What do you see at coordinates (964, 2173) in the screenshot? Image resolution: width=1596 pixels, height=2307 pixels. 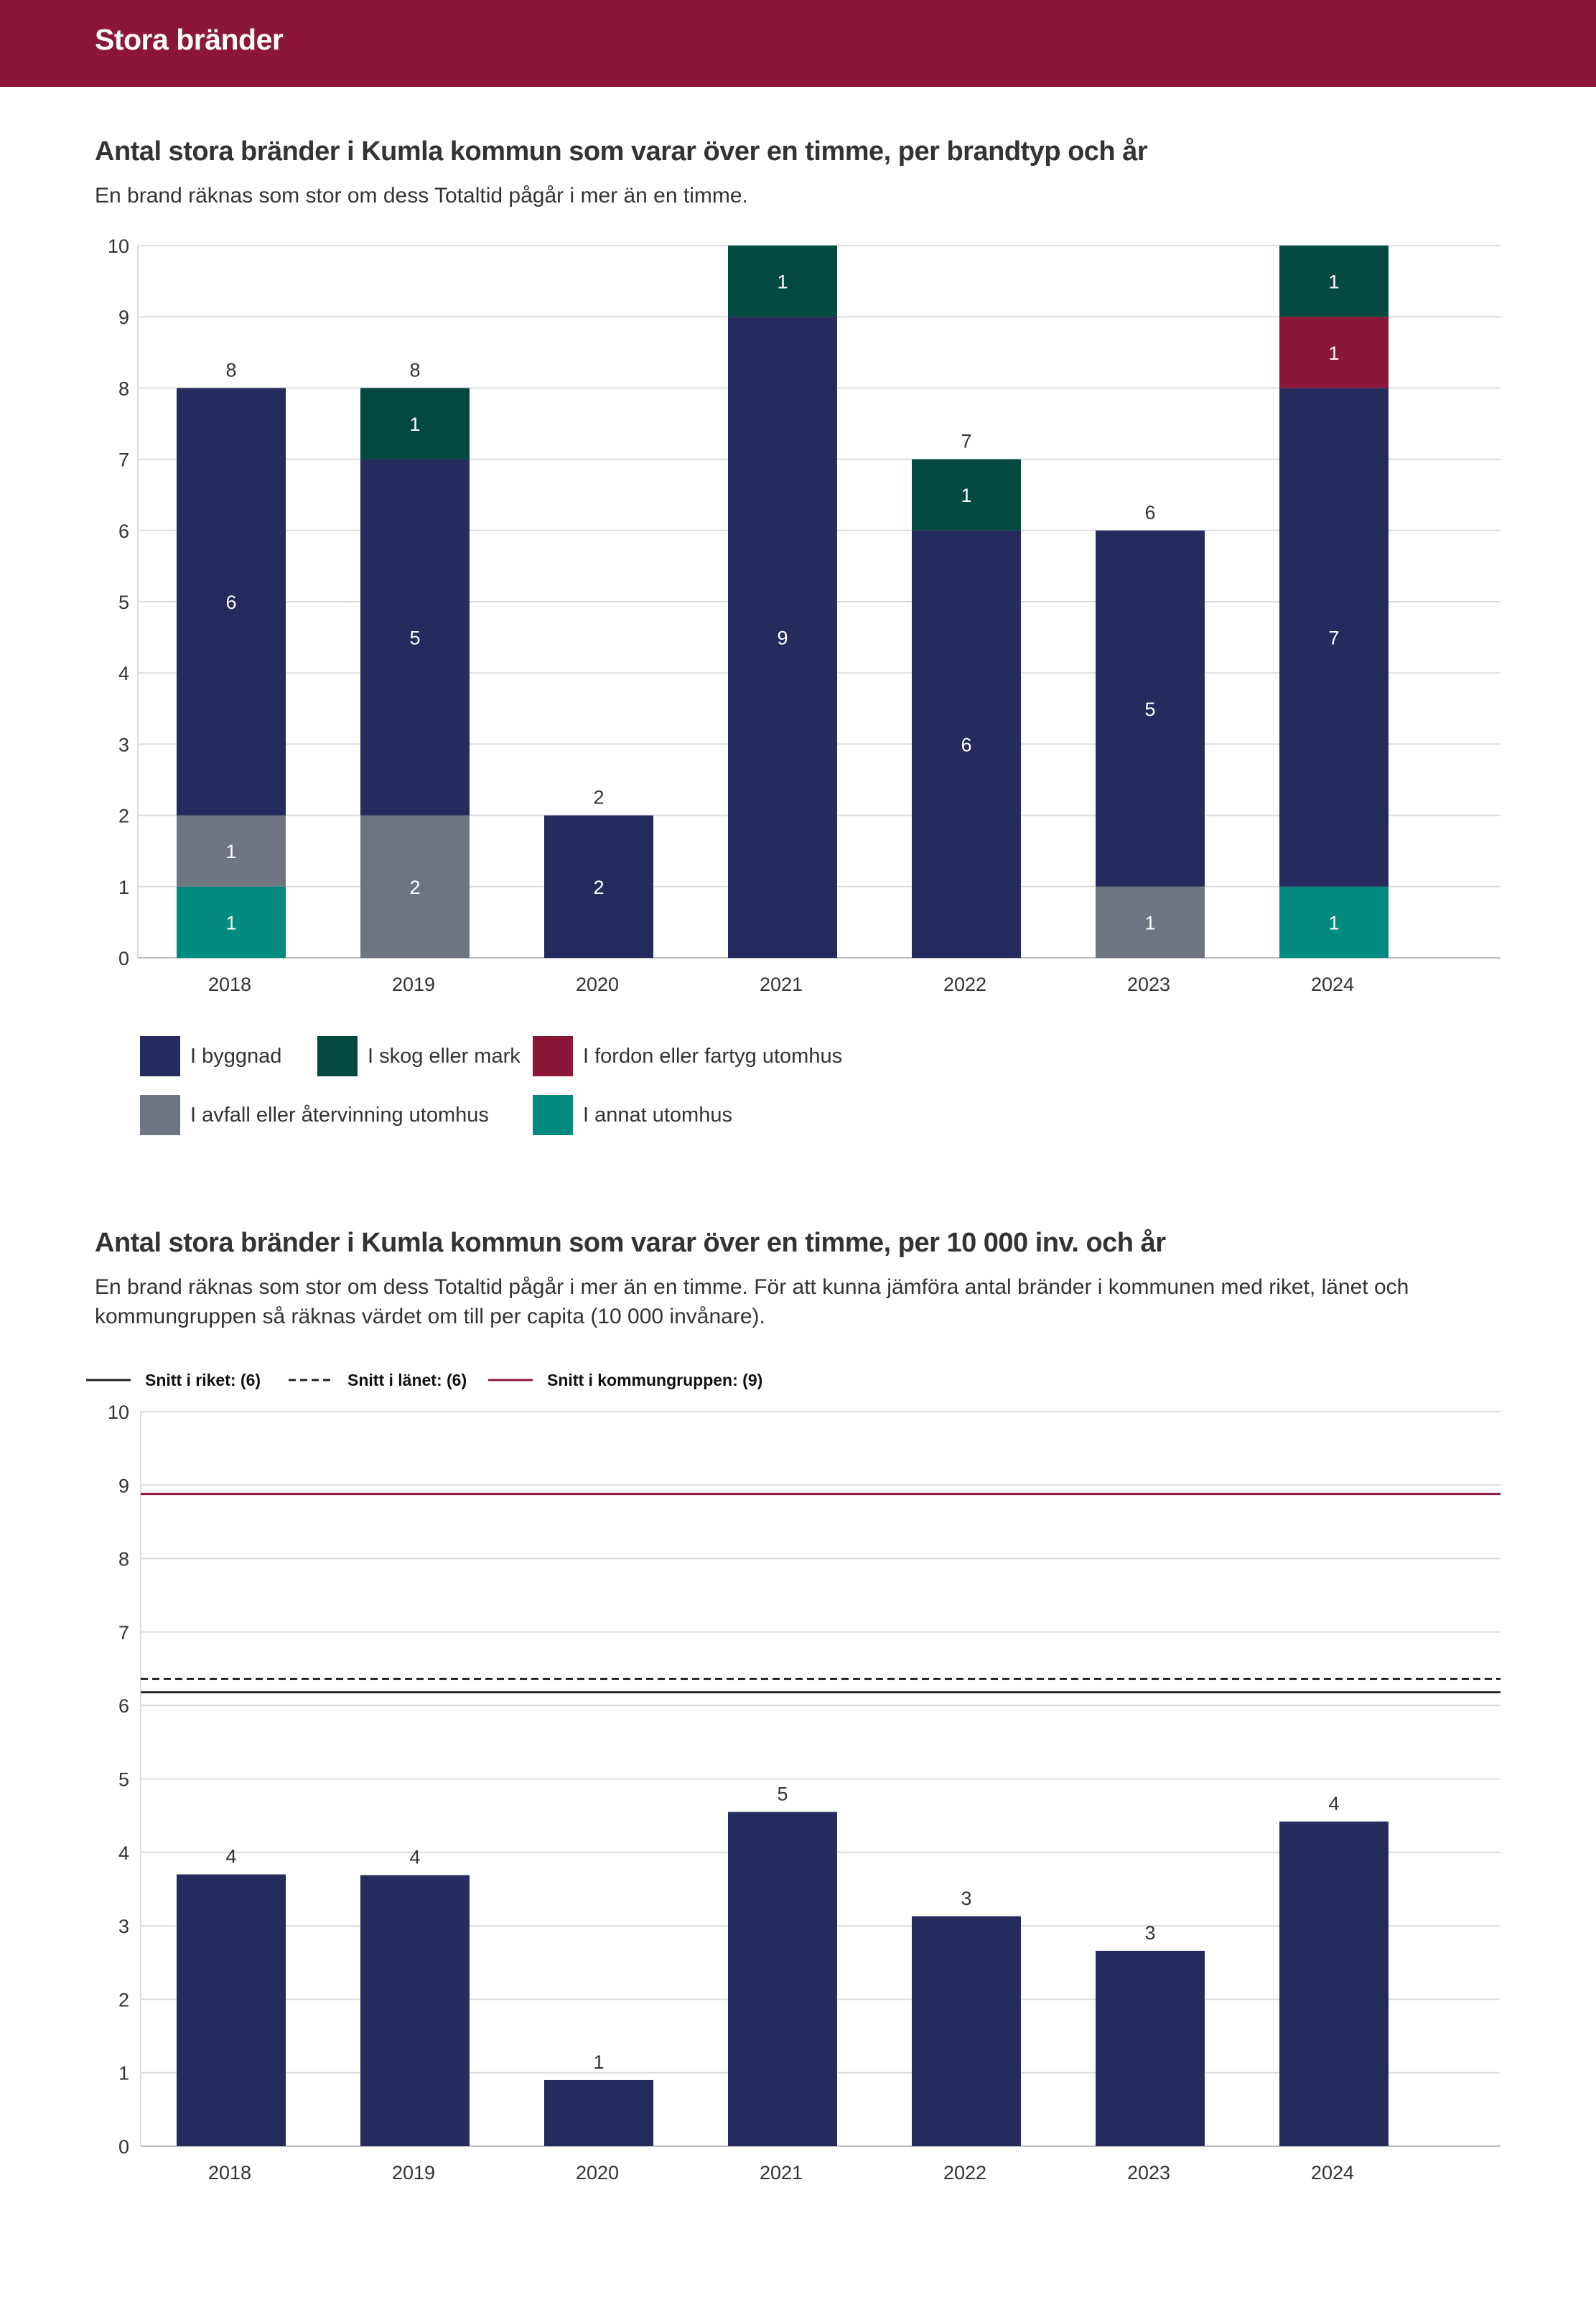 I see `x-tick-label: 2022` at bounding box center [964, 2173].